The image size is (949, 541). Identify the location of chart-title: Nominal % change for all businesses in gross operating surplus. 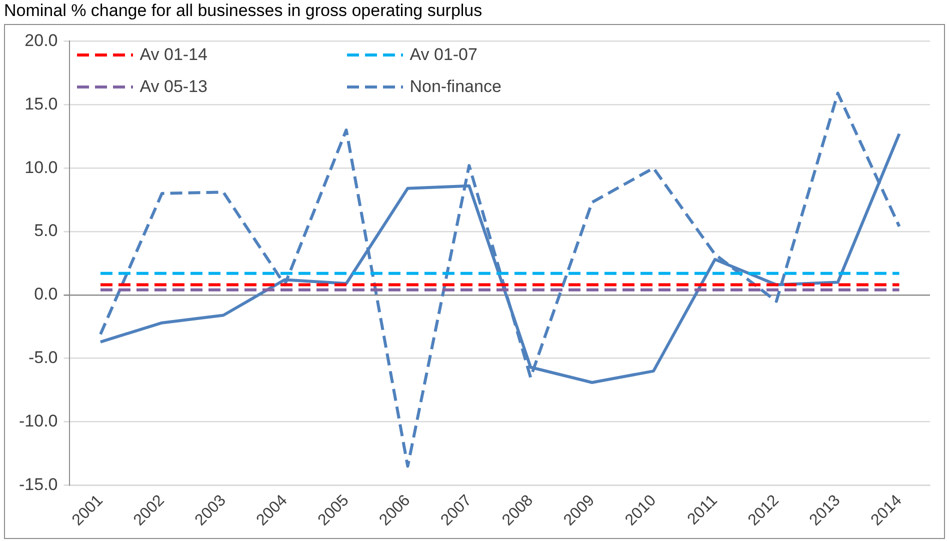
(243, 11).